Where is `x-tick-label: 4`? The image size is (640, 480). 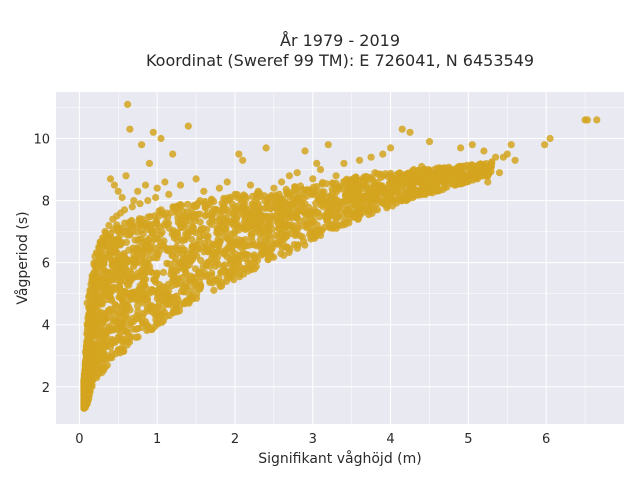
x-tick-label: 4 is located at coordinates (390, 439).